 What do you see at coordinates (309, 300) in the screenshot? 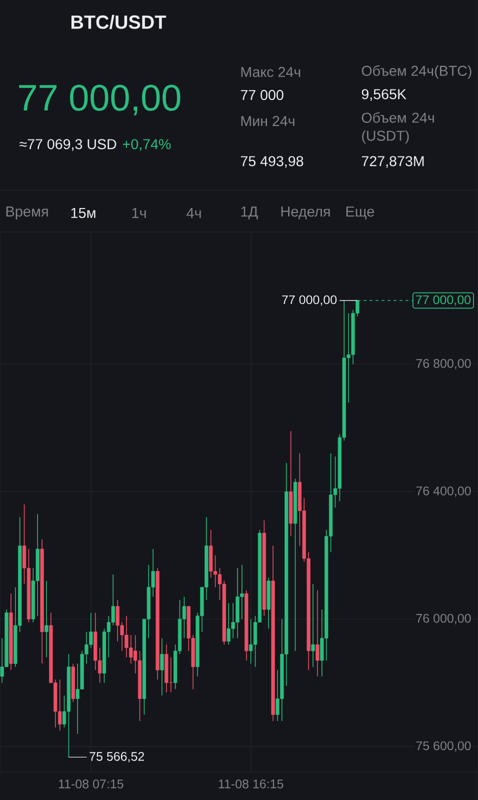
I see `annotation: 77 000,00` at bounding box center [309, 300].